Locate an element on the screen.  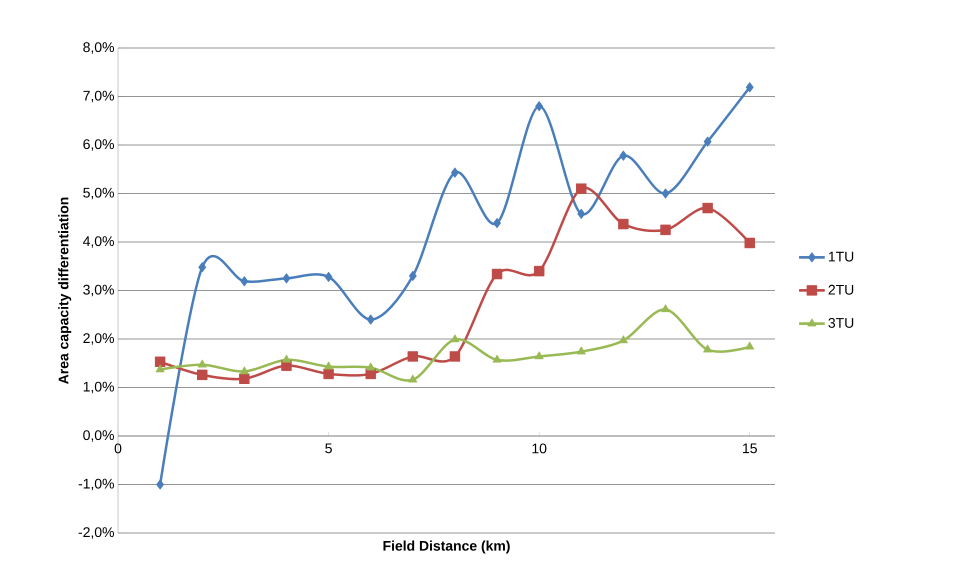
x-tick-label: 10 is located at coordinates (539, 448).